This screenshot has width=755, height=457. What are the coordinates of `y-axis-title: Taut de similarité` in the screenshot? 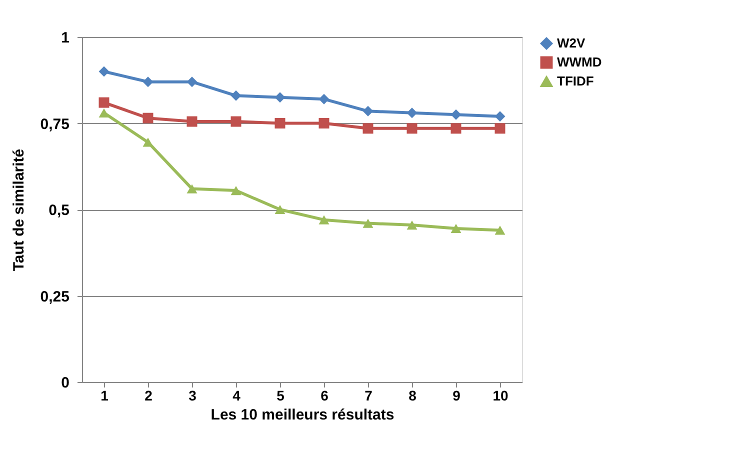 It's located at (19, 210).